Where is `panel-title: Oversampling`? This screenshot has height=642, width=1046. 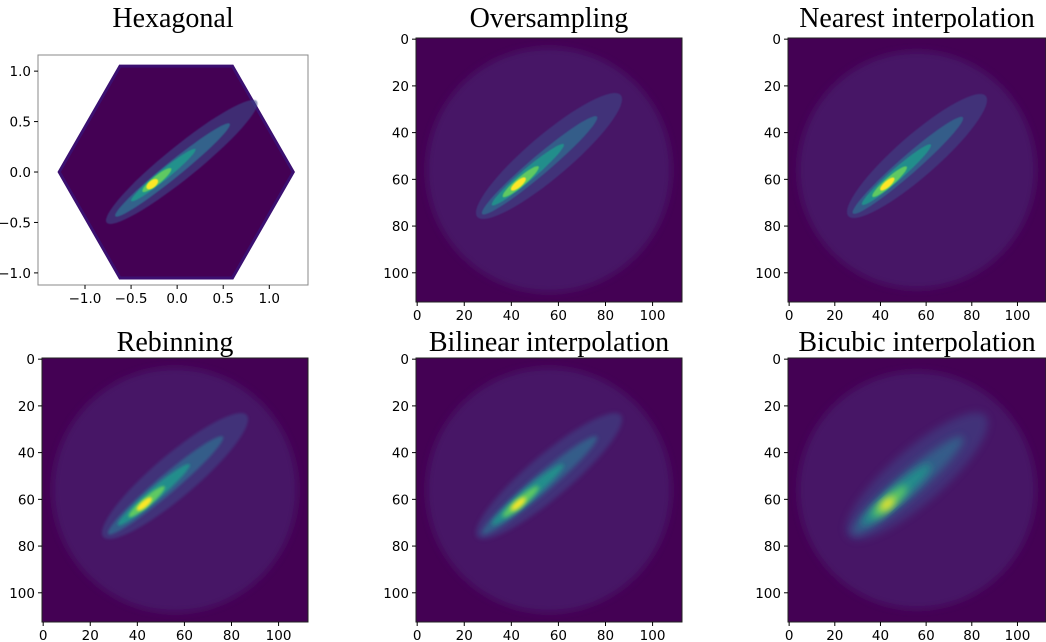
panel-title: Oversampling is located at coordinates (549, 18).